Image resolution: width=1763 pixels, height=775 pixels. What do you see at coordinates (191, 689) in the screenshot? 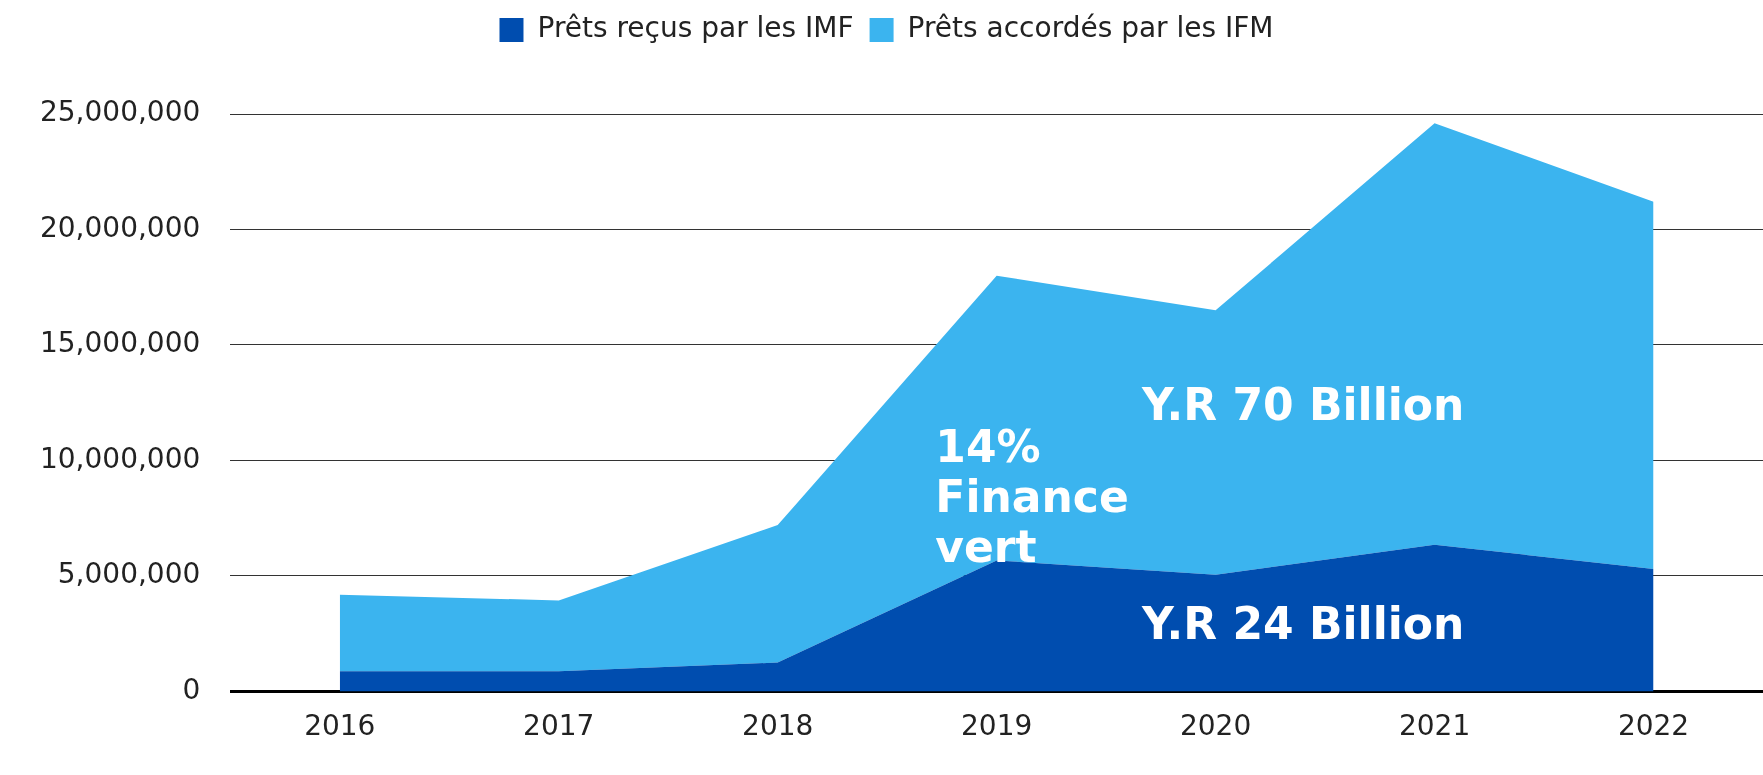
I see `y-tick-label: 0` at bounding box center [191, 689].